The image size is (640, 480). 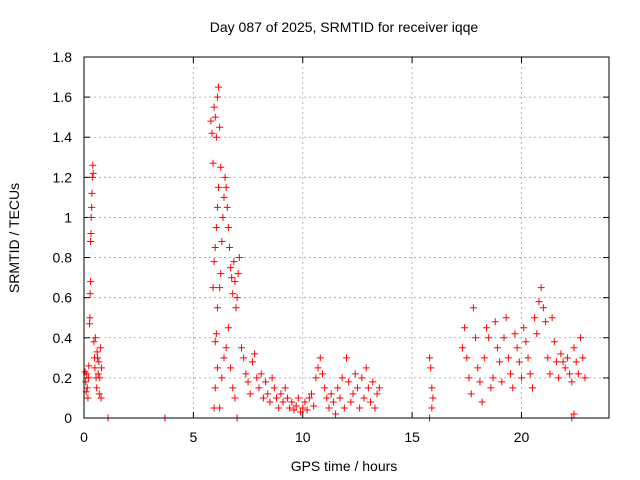 I want to click on y-axis-label: SRMTID / TECUs, so click(x=14, y=238).